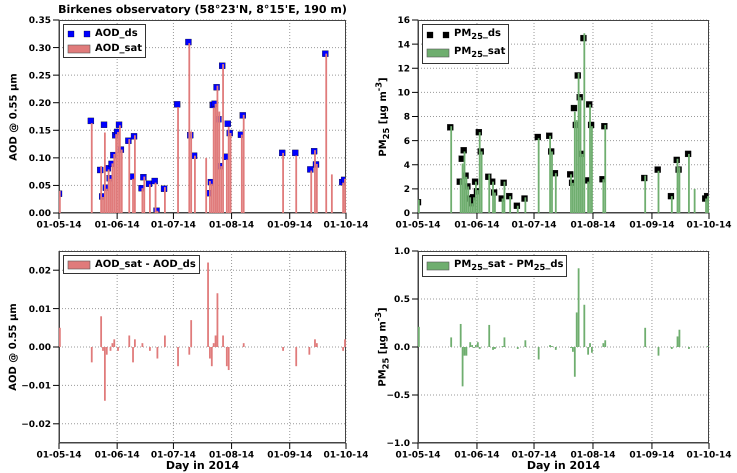  What do you see at coordinates (407, 141) in the screenshot?
I see `y-tick-label: 6` at bounding box center [407, 141].